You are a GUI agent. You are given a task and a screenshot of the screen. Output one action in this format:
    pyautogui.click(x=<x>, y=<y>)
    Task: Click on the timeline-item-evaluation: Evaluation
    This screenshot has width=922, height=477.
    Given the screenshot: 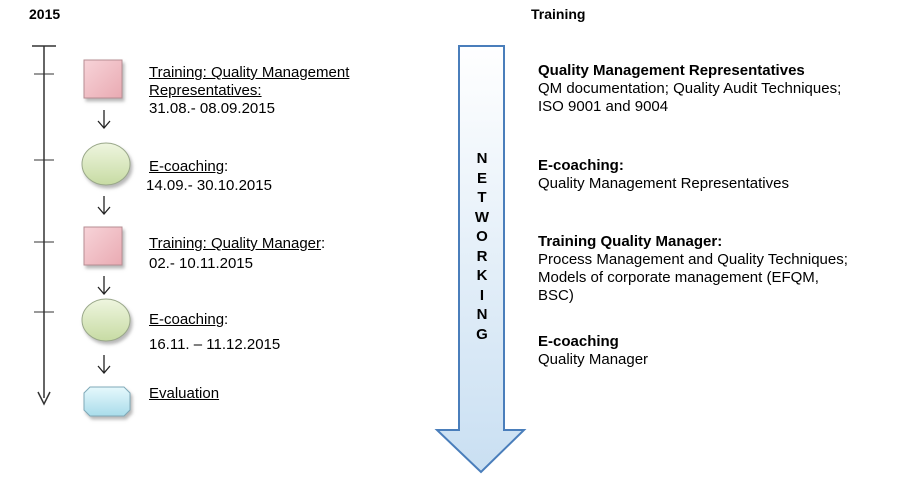 What is the action you would take?
    pyautogui.click(x=184, y=394)
    